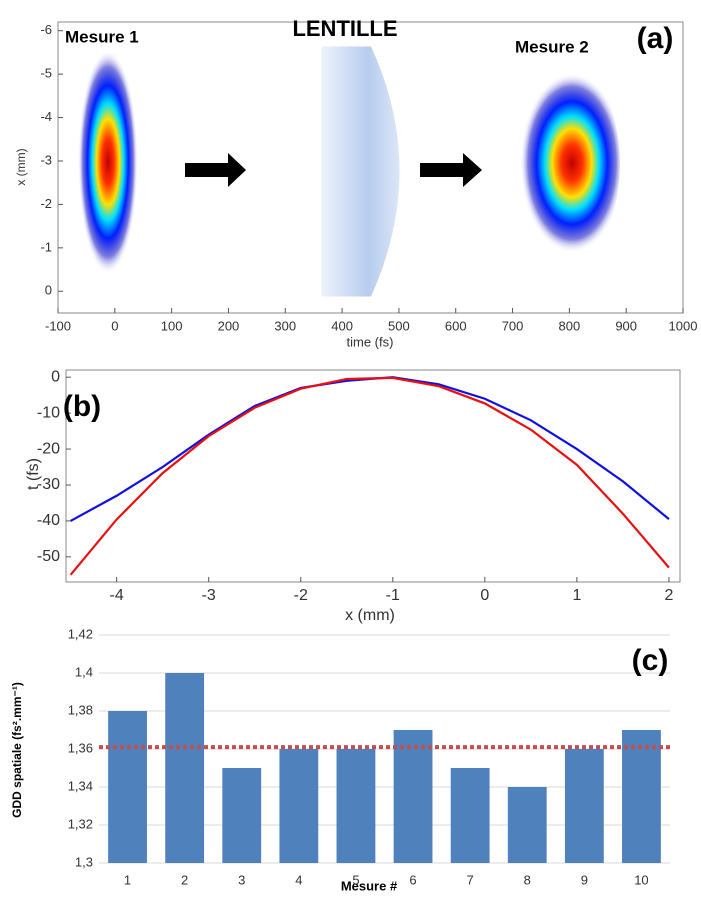 The width and height of the screenshot is (701, 900). I want to click on y-tick-label: 1,34, so click(80, 785).